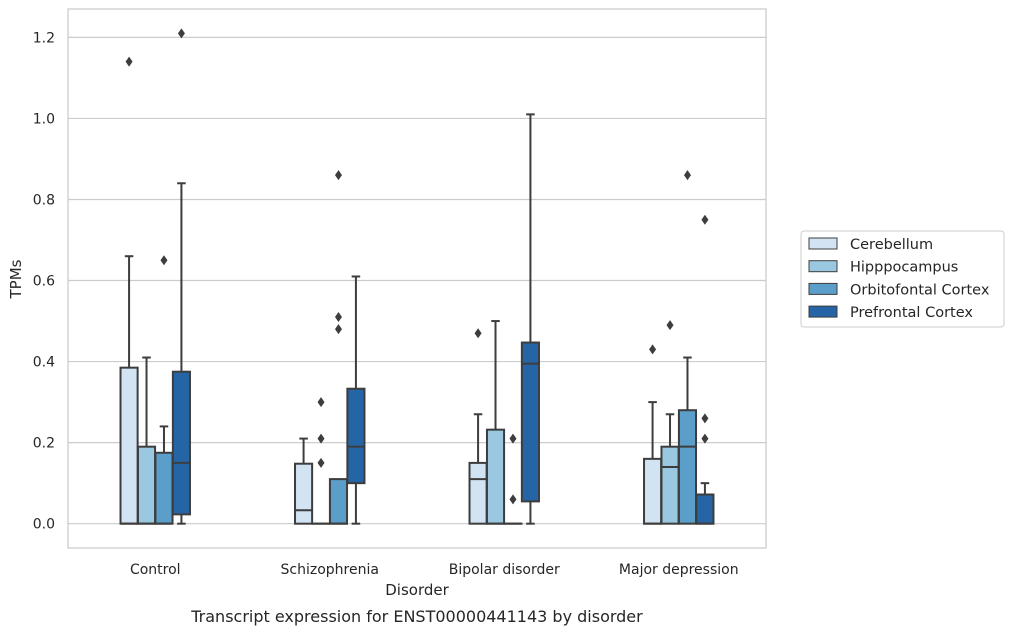 The width and height of the screenshot is (1014, 634). I want to click on y-tick-label: 0.0, so click(44, 525).